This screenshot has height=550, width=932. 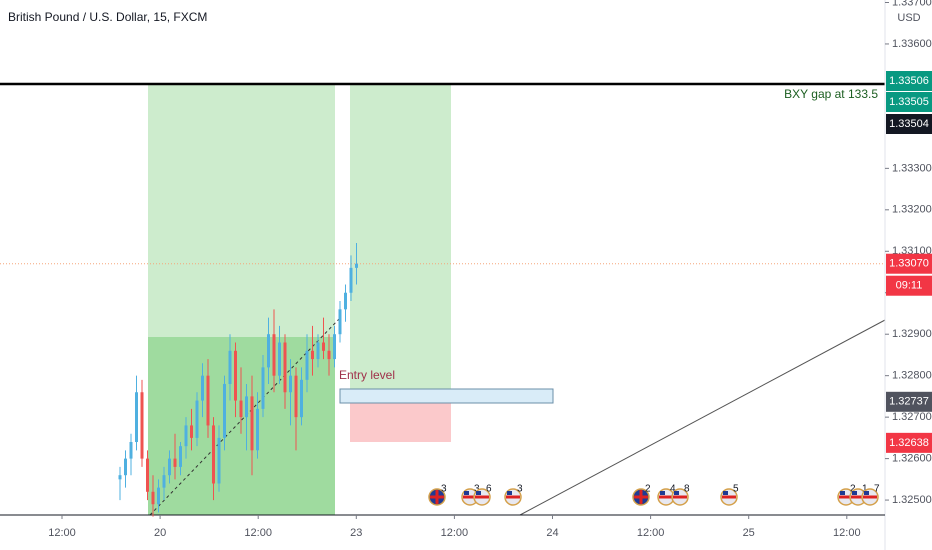 I want to click on price-badge-label: 1.33506, so click(x=909, y=81).